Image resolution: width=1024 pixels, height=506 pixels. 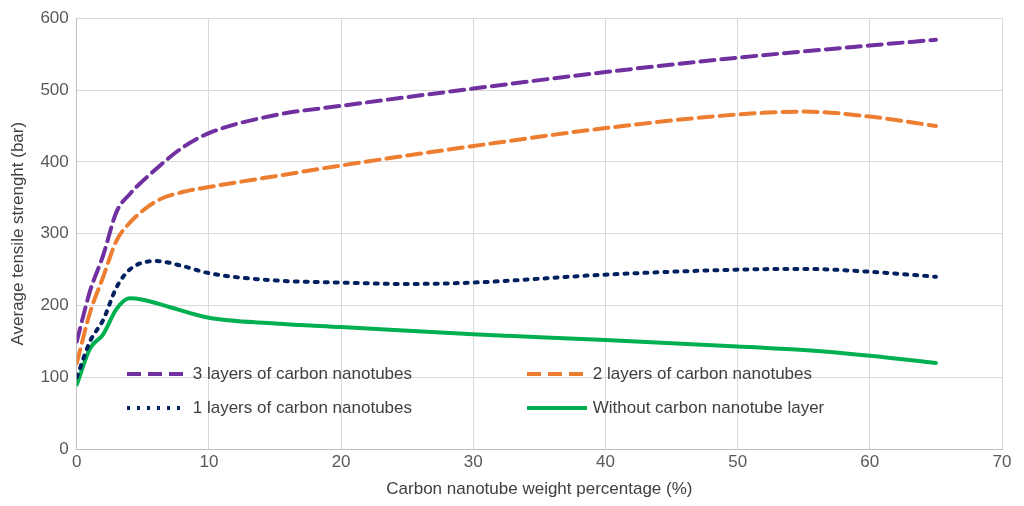 What do you see at coordinates (738, 462) in the screenshot?
I see `x-tick-label: 50` at bounding box center [738, 462].